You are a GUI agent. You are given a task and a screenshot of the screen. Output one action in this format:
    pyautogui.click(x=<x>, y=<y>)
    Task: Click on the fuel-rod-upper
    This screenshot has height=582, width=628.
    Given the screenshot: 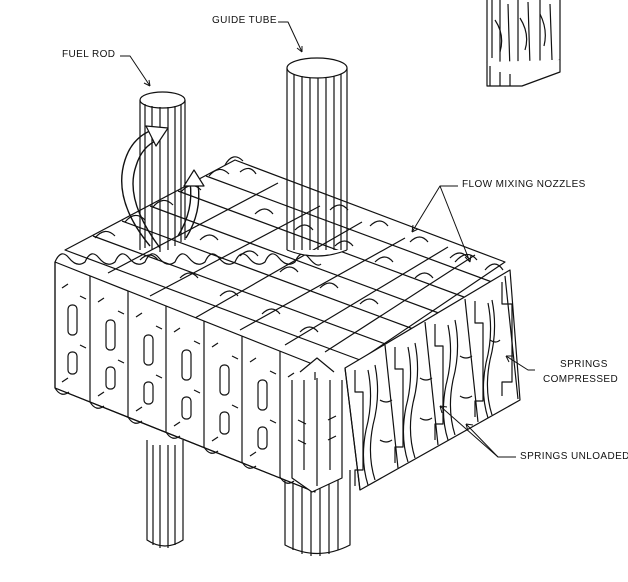 What is the action you would take?
    pyautogui.click(x=162, y=171)
    